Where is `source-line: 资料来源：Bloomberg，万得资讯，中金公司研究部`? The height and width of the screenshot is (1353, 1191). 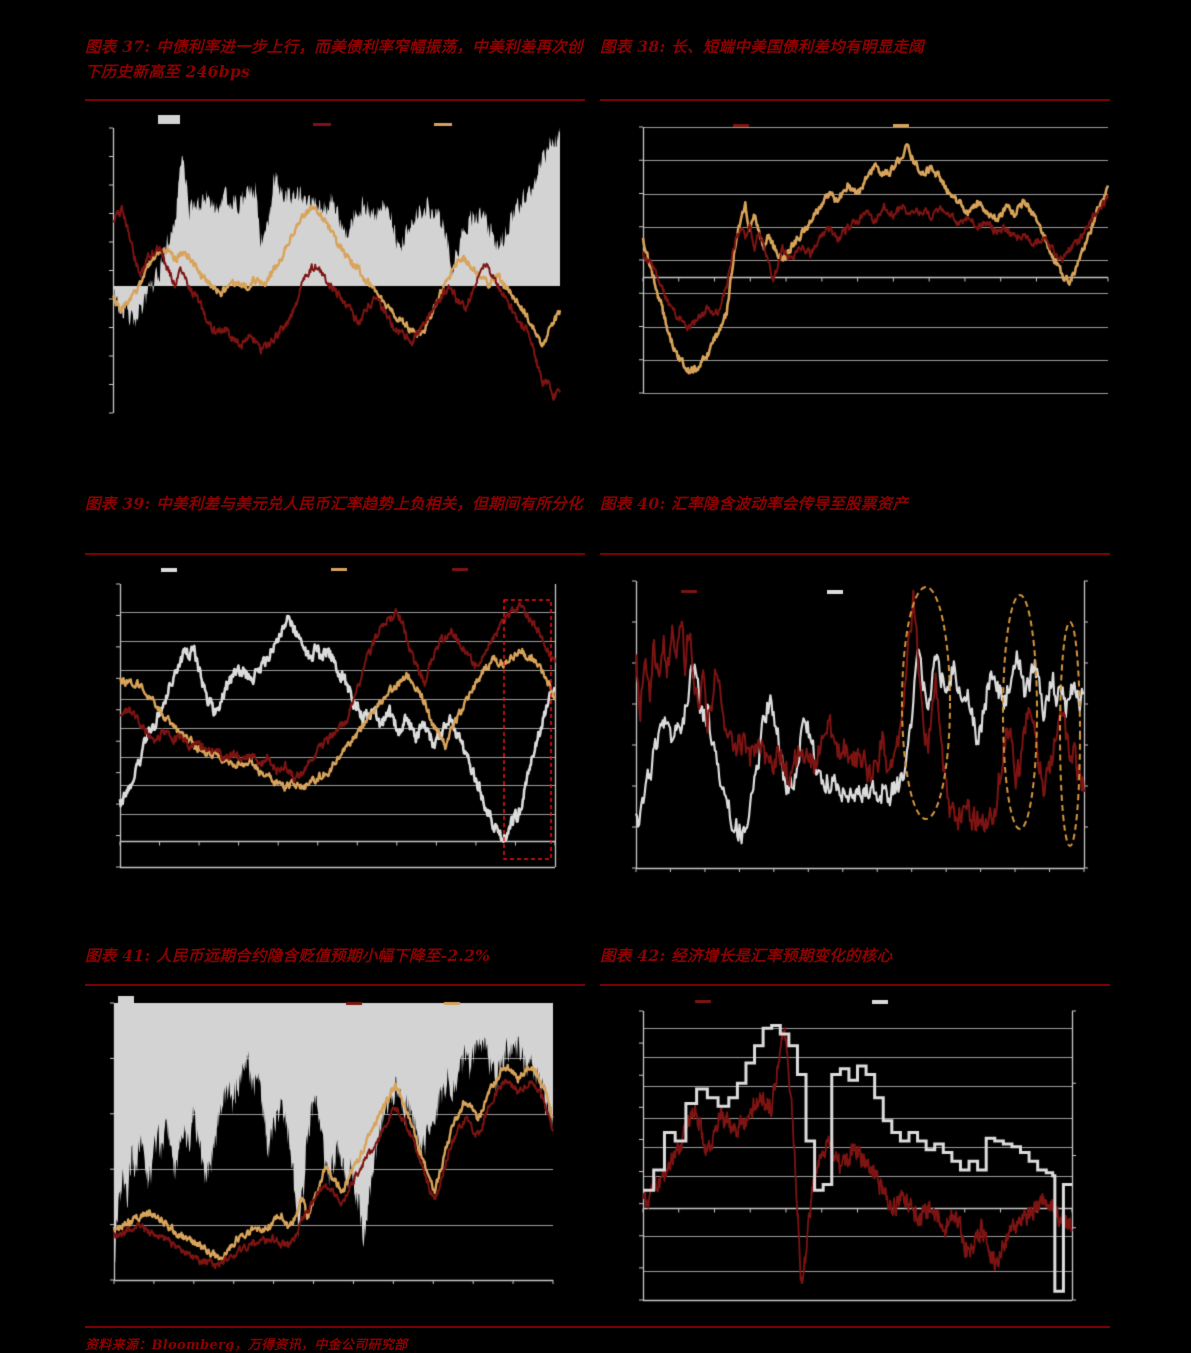
source-line: 资料来源：Bloomberg，万得资讯，中金公司研究部 is located at coordinates (246, 1345).